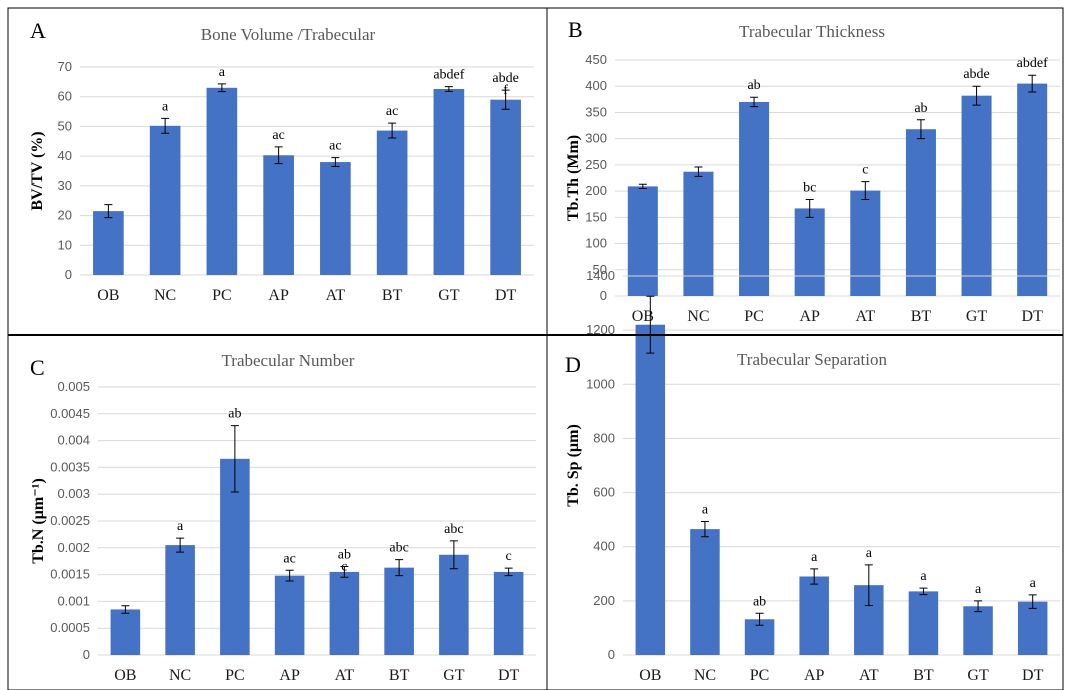 This screenshot has height=690, width=1068. What do you see at coordinates (288, 34) in the screenshot?
I see `chart-title: Bone Volume /Trabecular` at bounding box center [288, 34].